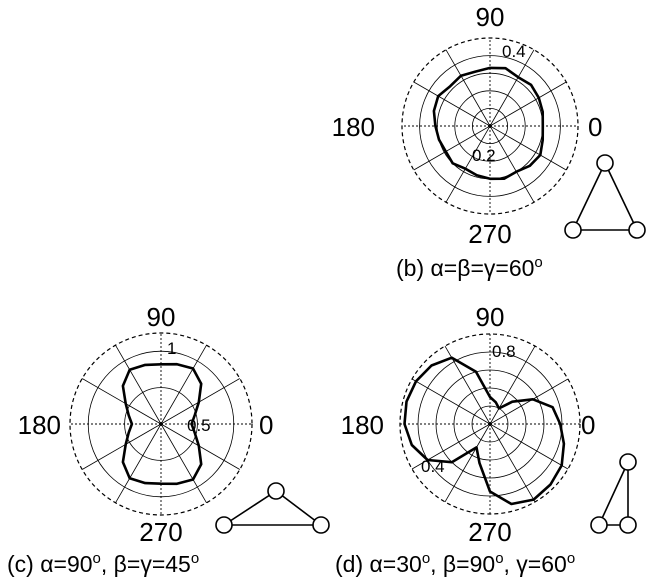 This screenshot has width=657, height=581. I want to click on grid-ring, so click(490, 126).